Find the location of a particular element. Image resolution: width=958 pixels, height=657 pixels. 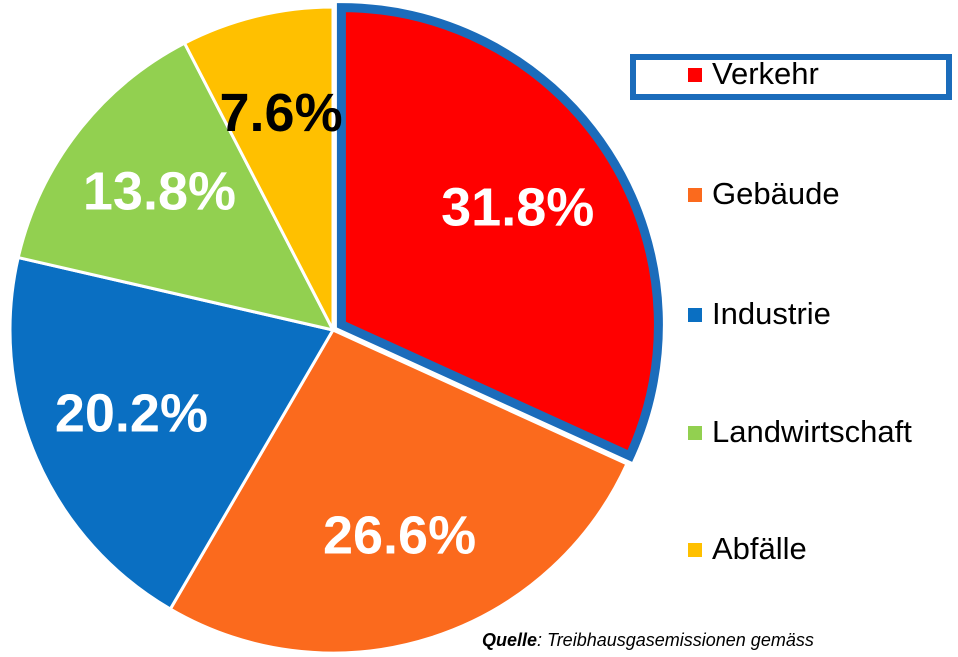

source-text: : Treibhausgasemissionen gemäss is located at coordinates (675, 640).